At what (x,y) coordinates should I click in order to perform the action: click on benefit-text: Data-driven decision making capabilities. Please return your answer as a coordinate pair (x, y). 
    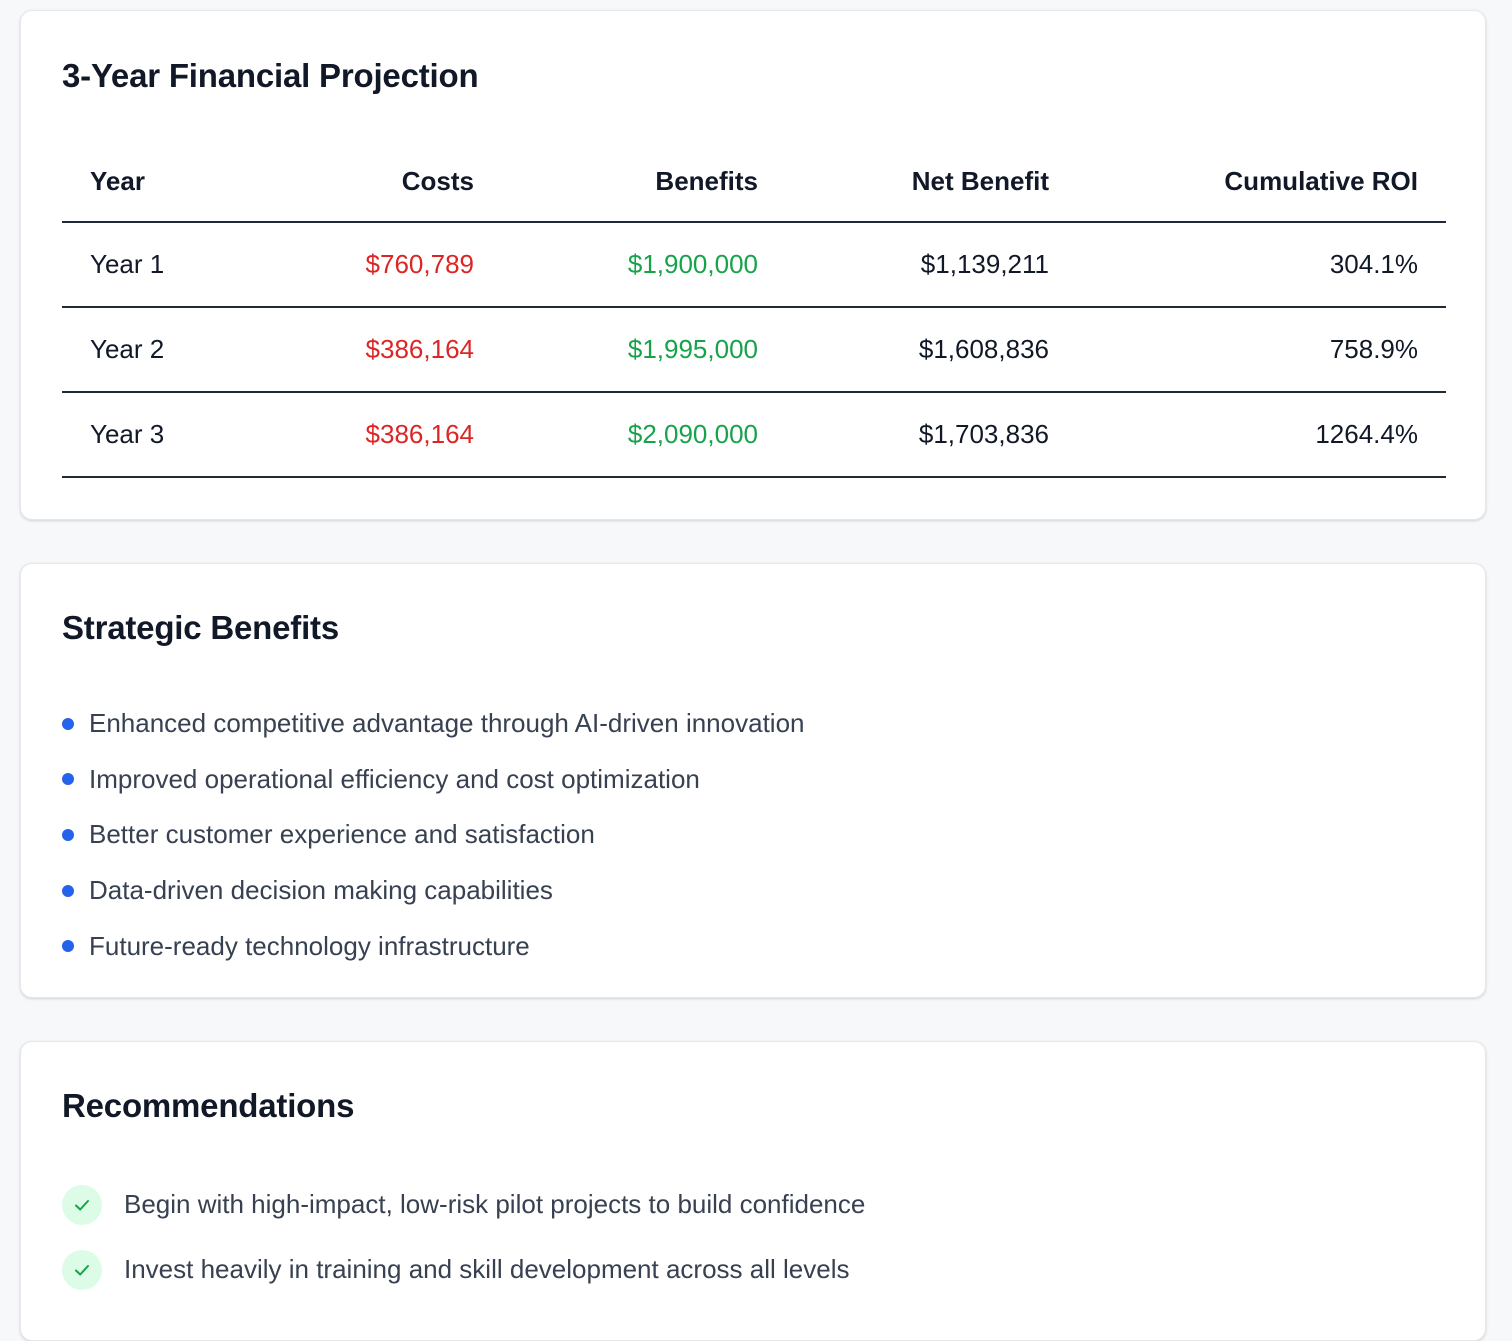
    Looking at the image, I should click on (321, 890).